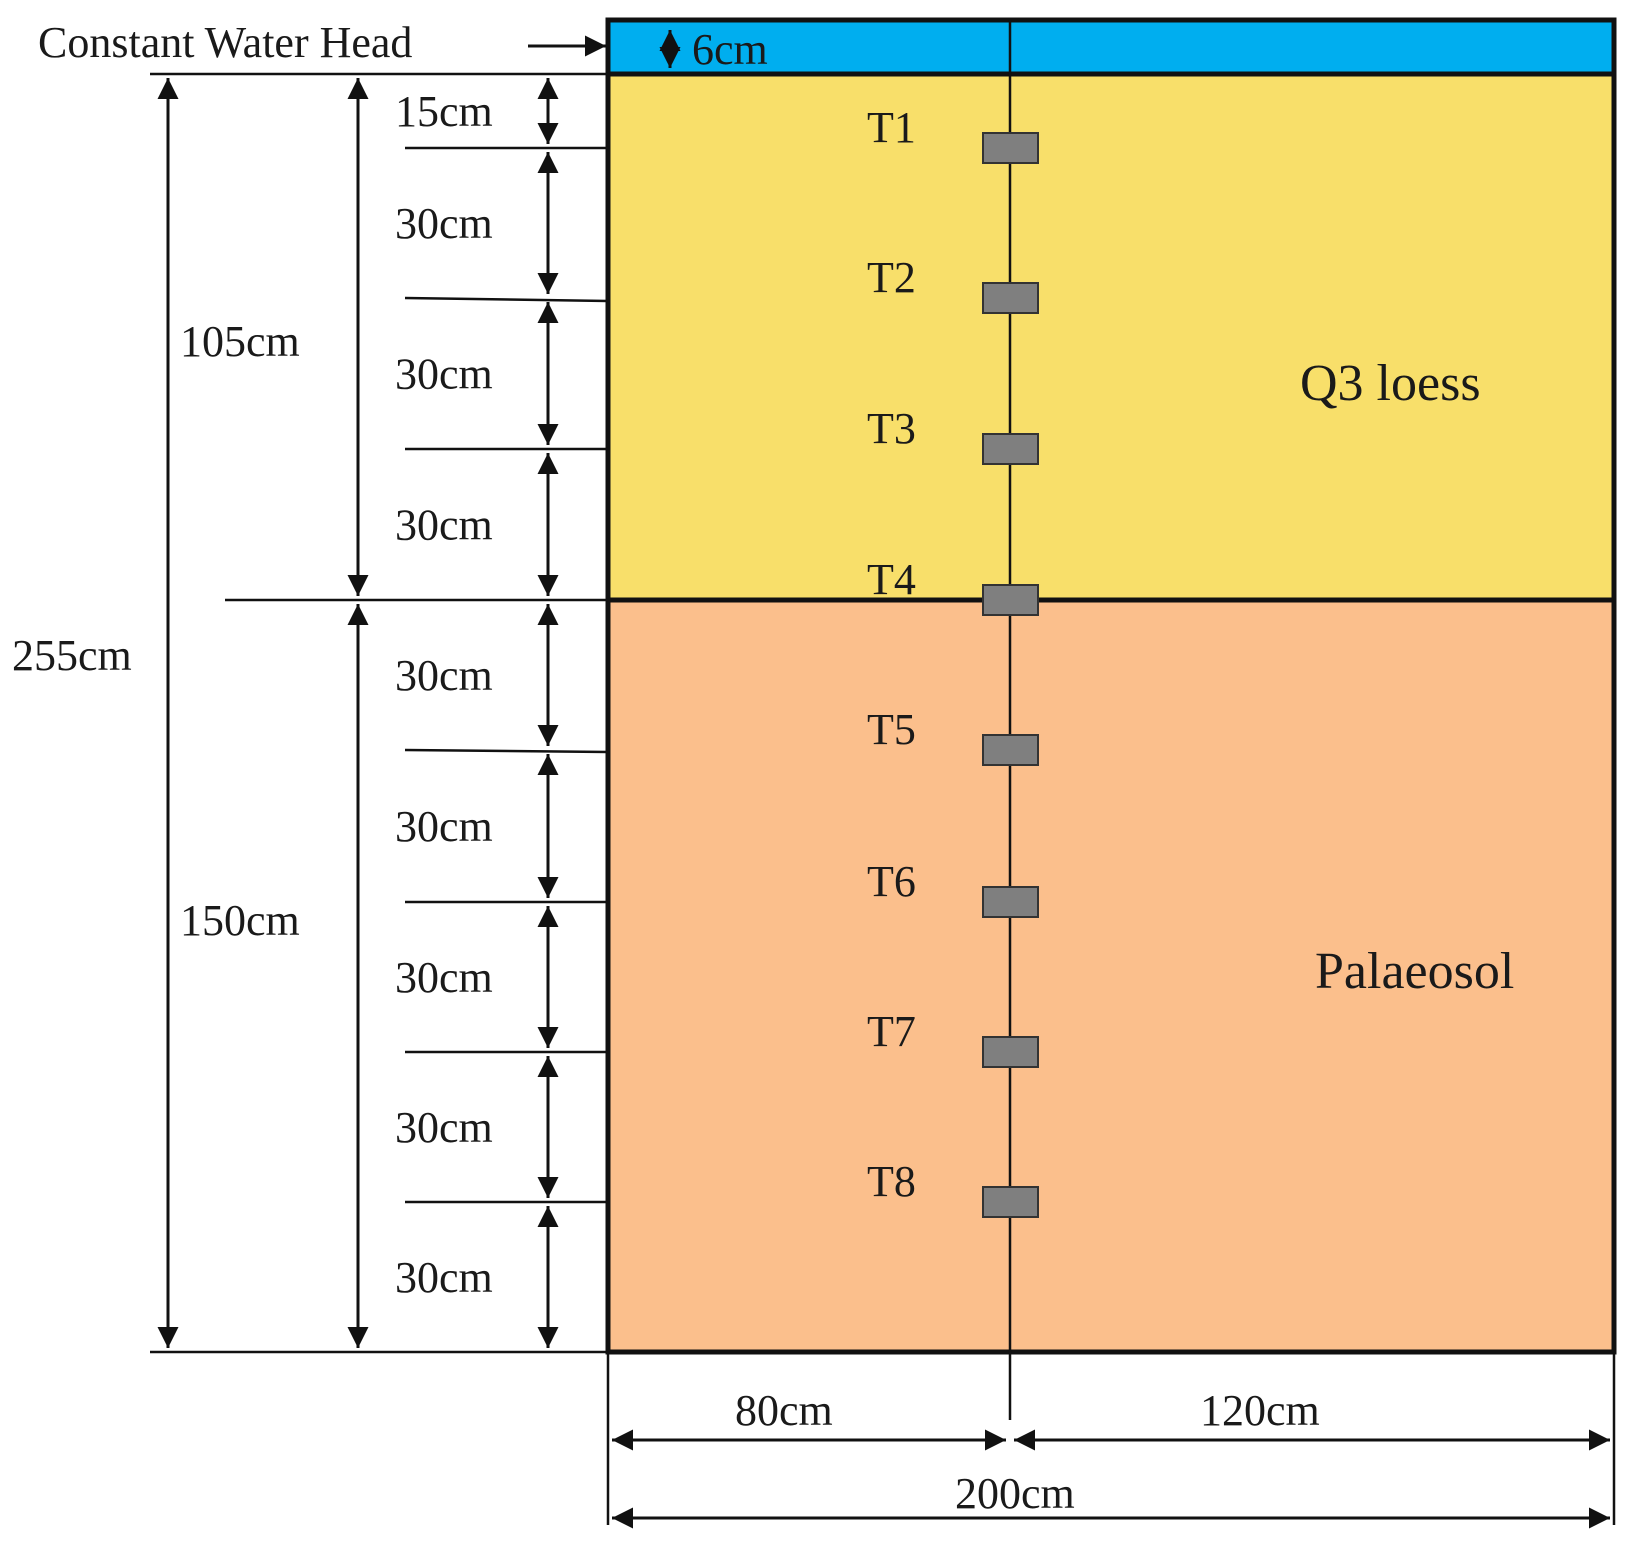 This screenshot has height=1547, width=1631. I want to click on sensor-t7, so click(1010, 1052).